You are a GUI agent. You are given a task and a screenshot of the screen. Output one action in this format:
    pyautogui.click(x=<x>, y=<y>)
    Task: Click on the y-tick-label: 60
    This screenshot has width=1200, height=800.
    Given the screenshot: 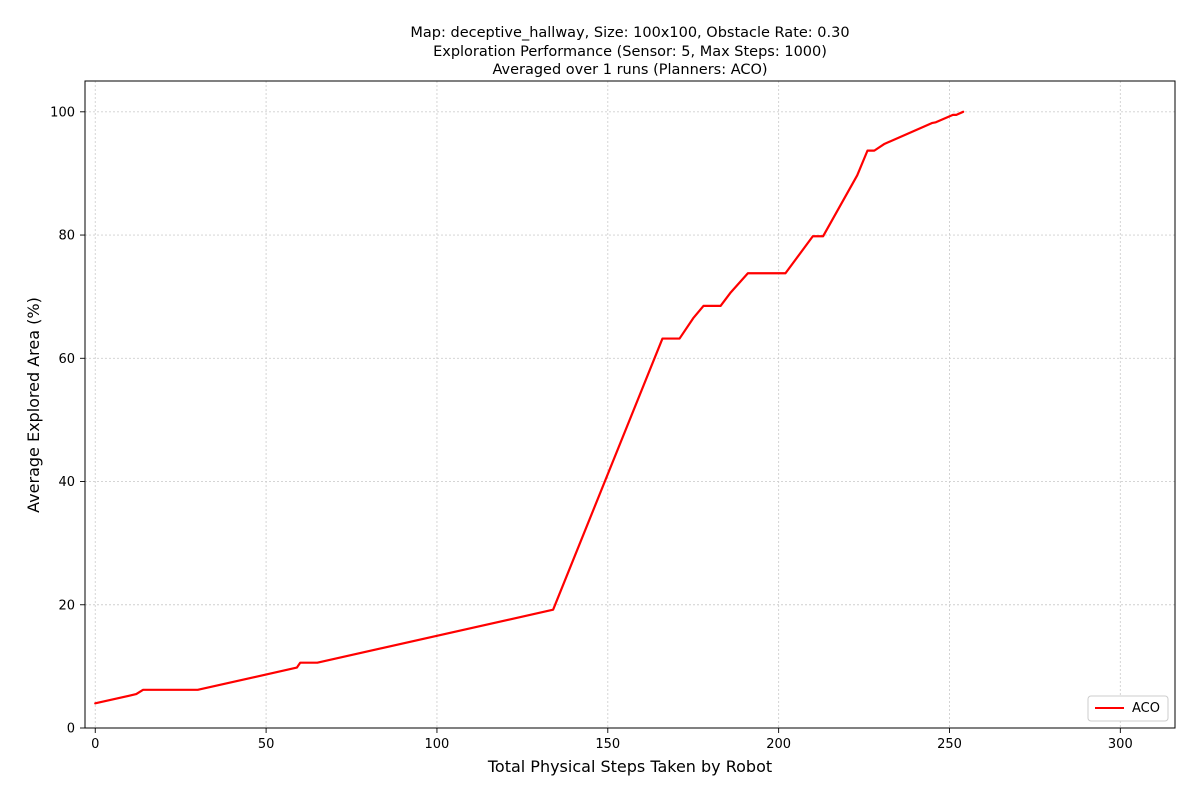 What is the action you would take?
    pyautogui.click(x=66, y=359)
    